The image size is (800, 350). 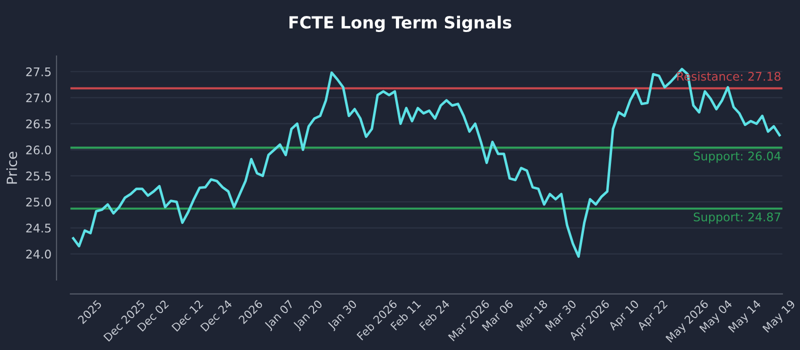 I want to click on chart-title: FCTE Long Term Signals, so click(x=400, y=24).